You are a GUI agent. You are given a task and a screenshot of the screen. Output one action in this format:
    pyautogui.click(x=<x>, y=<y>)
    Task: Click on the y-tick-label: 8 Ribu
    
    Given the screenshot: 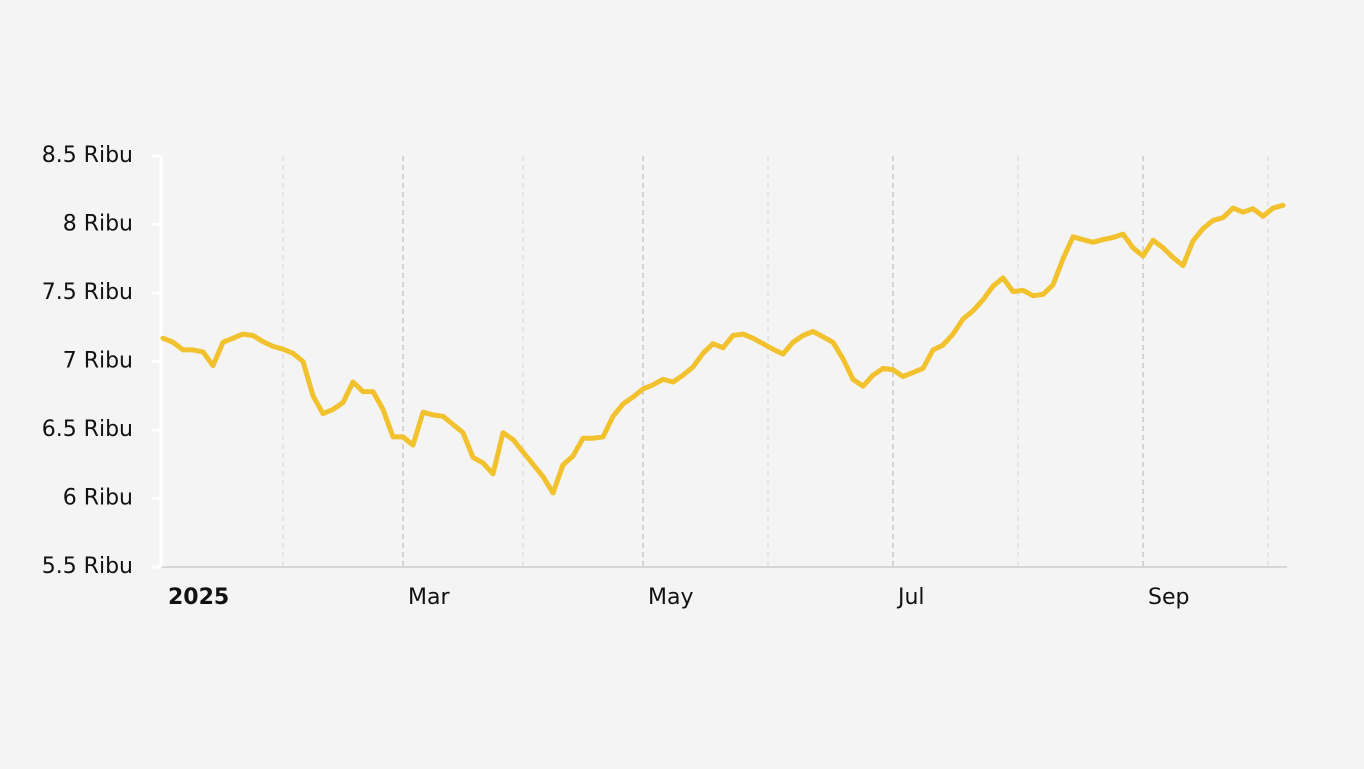 What is the action you would take?
    pyautogui.click(x=98, y=224)
    